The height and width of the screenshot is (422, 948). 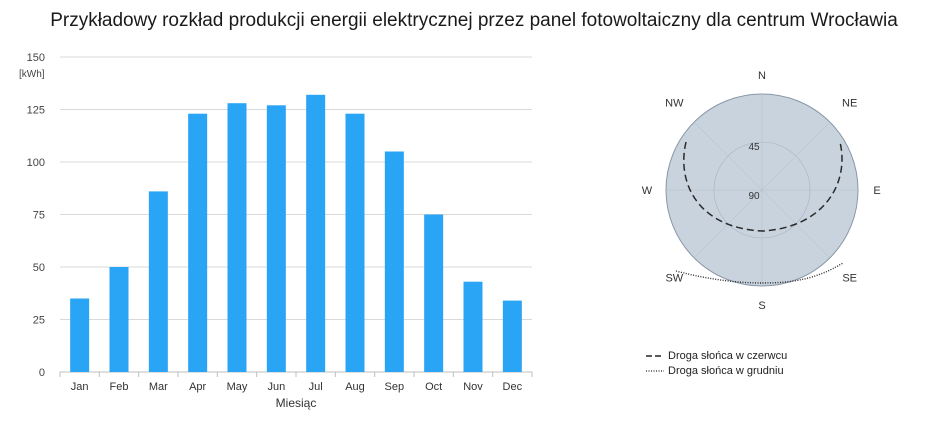 I want to click on direction-label: E, so click(x=876, y=191).